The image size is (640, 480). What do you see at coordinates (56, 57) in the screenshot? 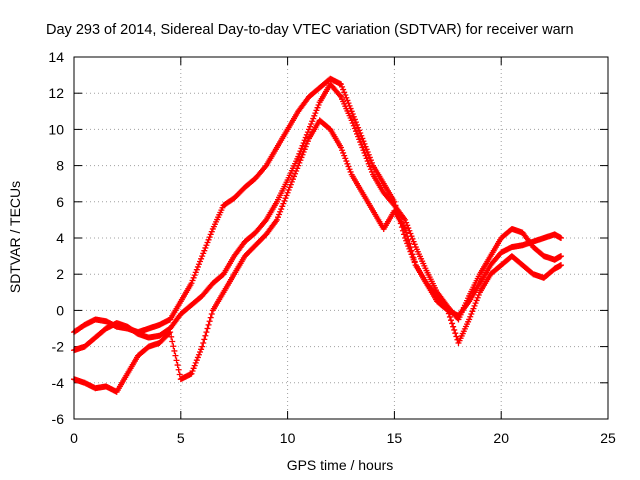
I see `y-tick-label: 14` at bounding box center [56, 57].